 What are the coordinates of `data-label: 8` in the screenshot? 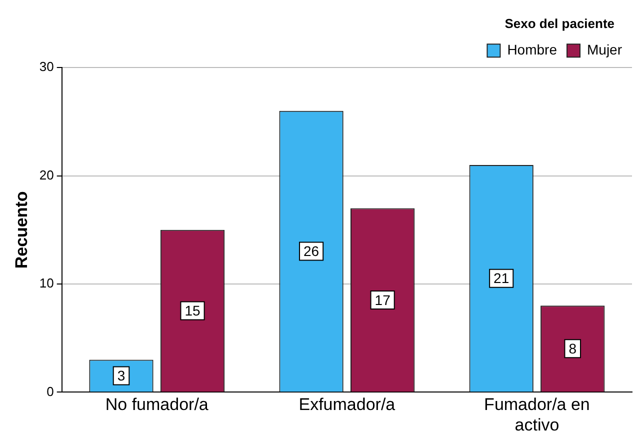 It's located at (572, 348).